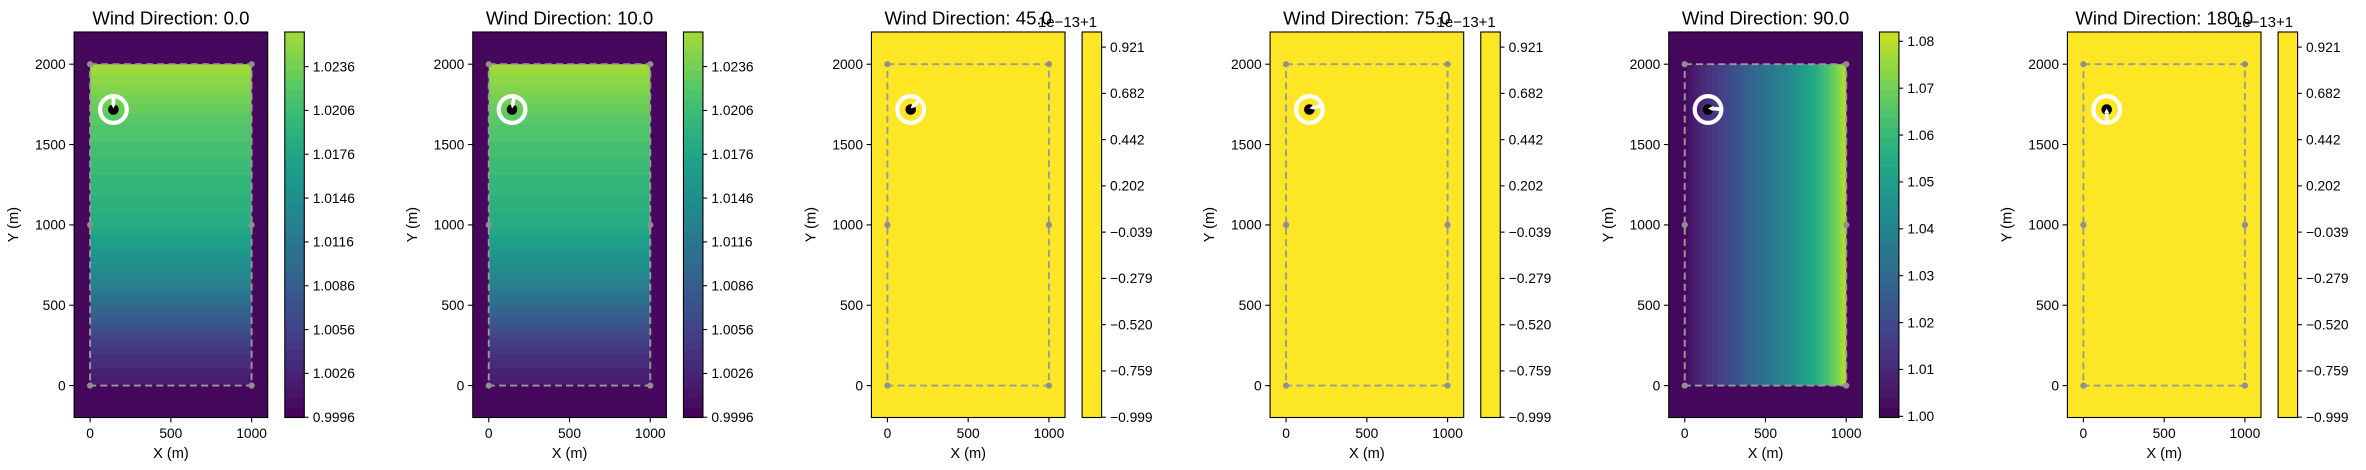 This screenshot has height=470, width=2366. What do you see at coordinates (1920, 416) in the screenshot?
I see `svg-text: 1.00` at bounding box center [1920, 416].